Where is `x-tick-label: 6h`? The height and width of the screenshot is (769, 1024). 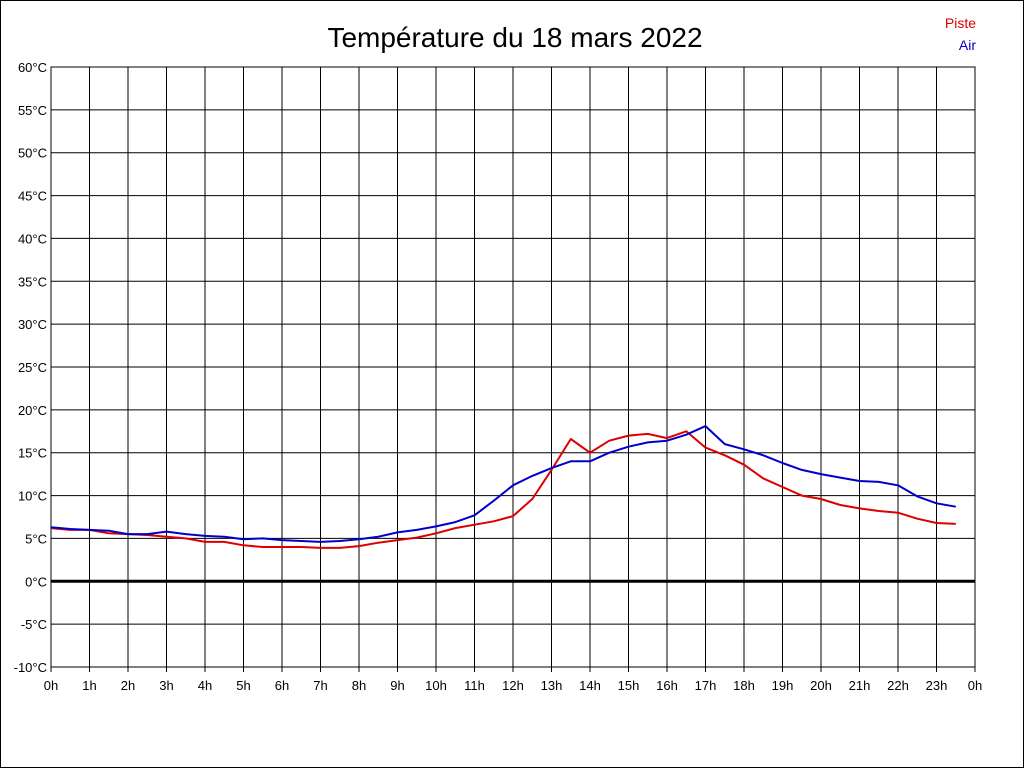
x-tick-label: 6h is located at coordinates (282, 685).